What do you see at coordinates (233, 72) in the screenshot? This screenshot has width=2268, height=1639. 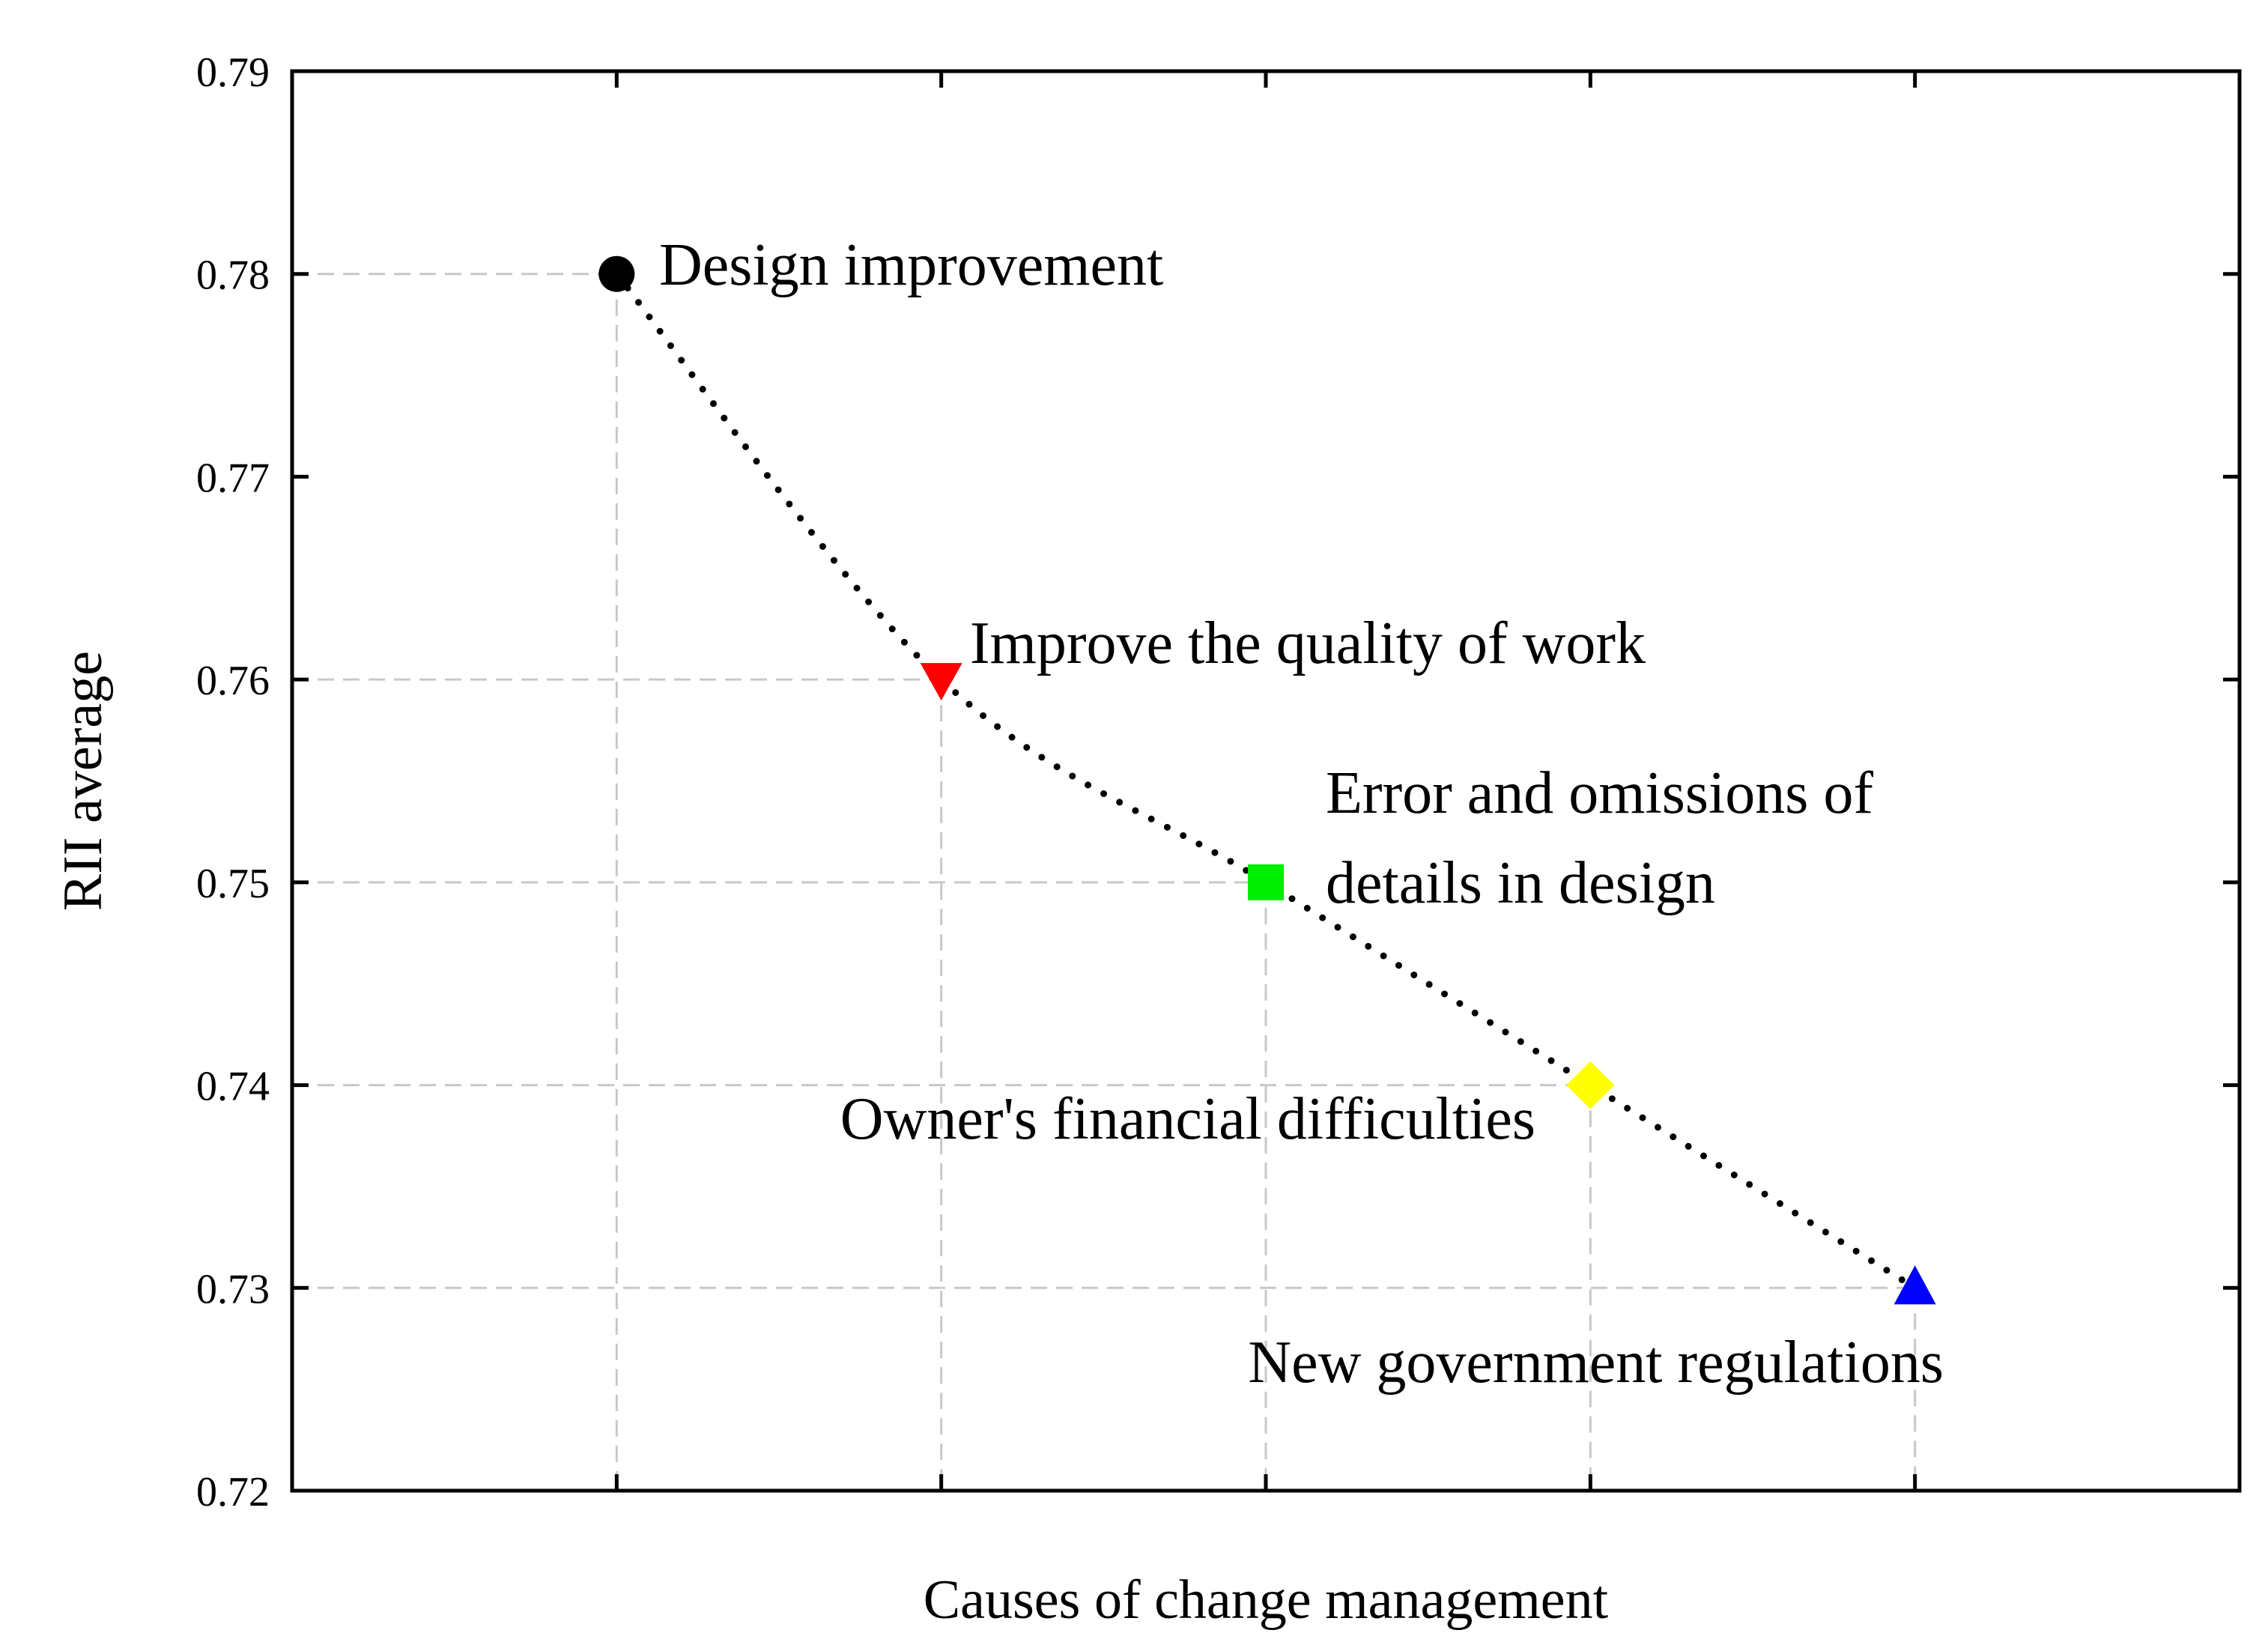 I see `y-tick-label: 0.79` at bounding box center [233, 72].